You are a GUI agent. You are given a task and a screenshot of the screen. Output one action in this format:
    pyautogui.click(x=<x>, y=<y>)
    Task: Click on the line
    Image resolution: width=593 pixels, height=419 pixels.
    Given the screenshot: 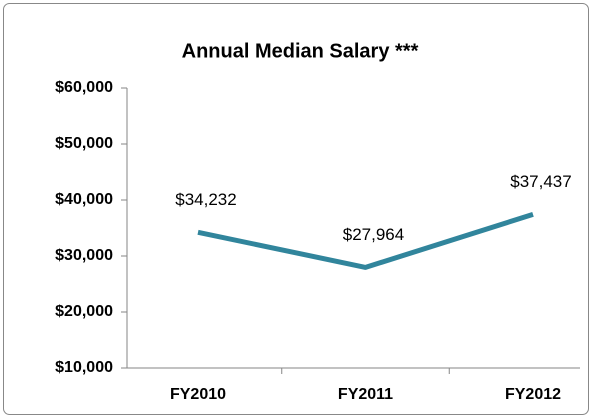 What is the action you would take?
    pyautogui.click(x=365, y=240)
    